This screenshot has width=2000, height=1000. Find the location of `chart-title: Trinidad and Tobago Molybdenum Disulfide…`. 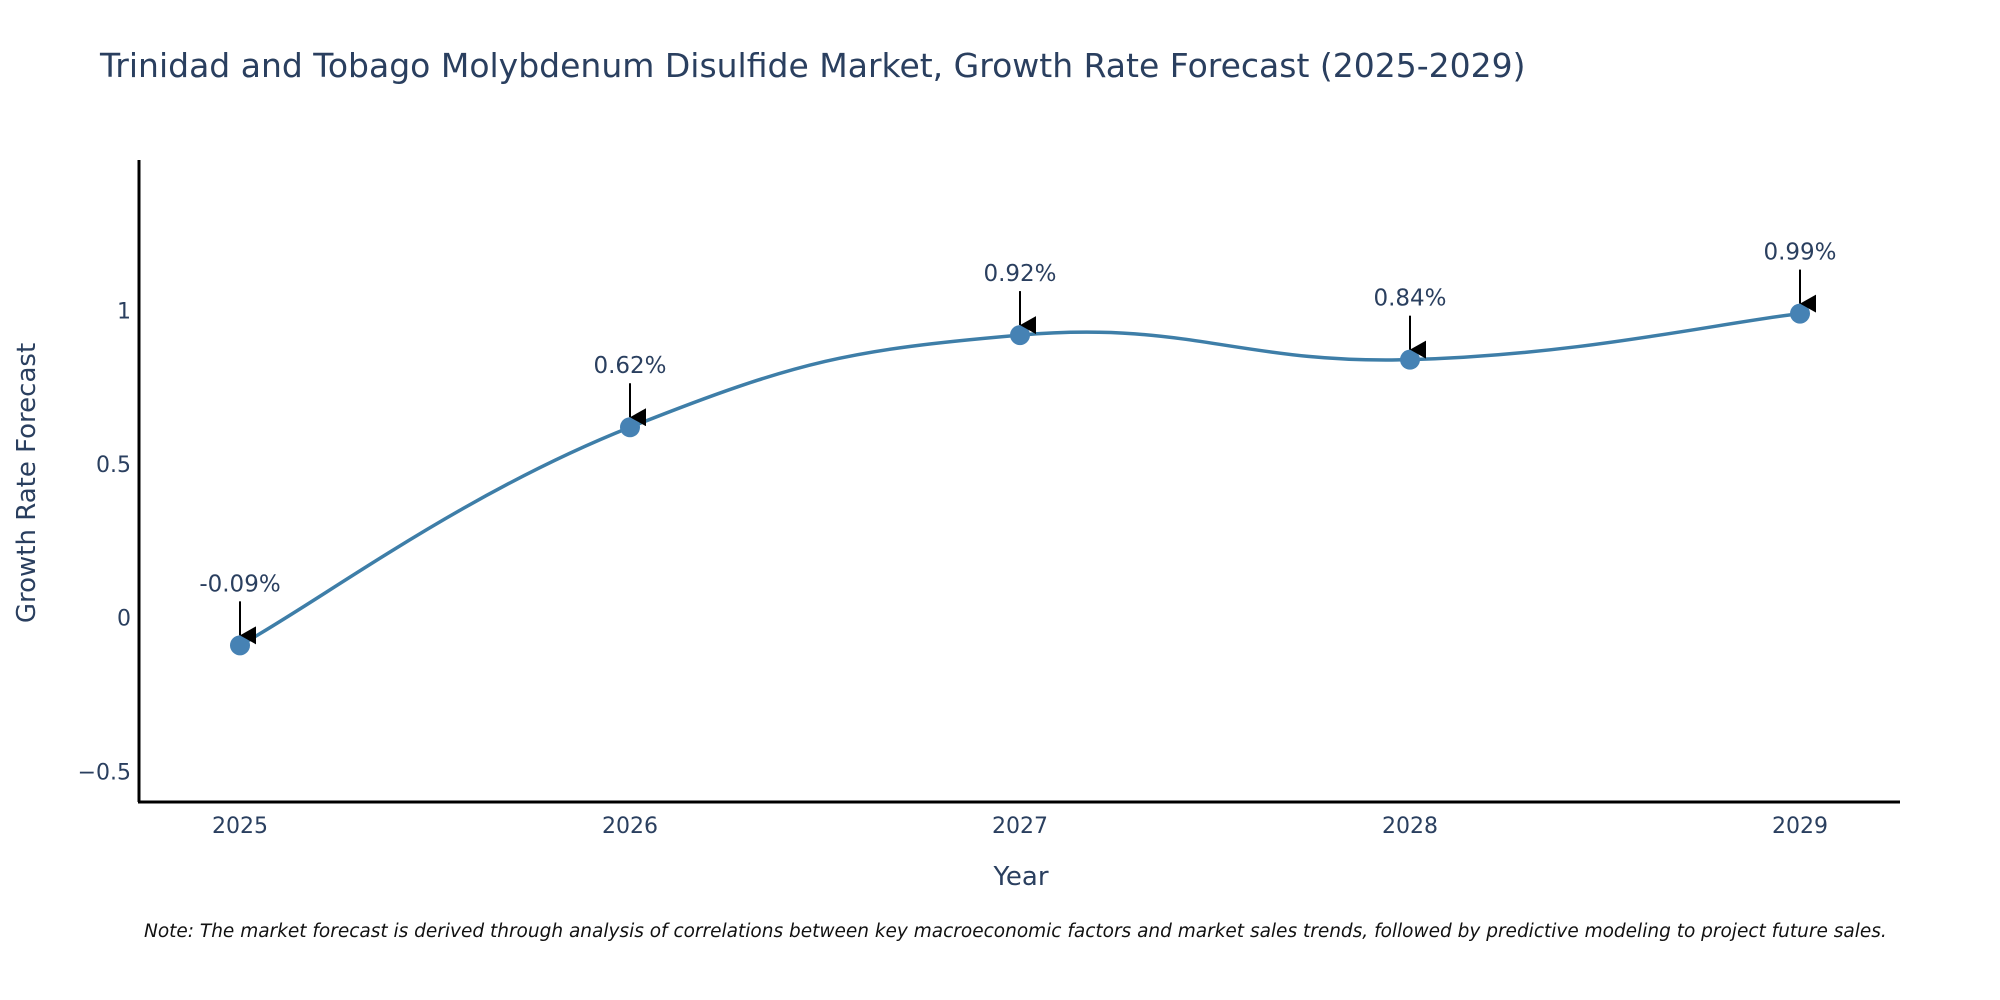

chart-title: Trinidad and Tobago Molybdenum Disulfide… is located at coordinates (813, 65).